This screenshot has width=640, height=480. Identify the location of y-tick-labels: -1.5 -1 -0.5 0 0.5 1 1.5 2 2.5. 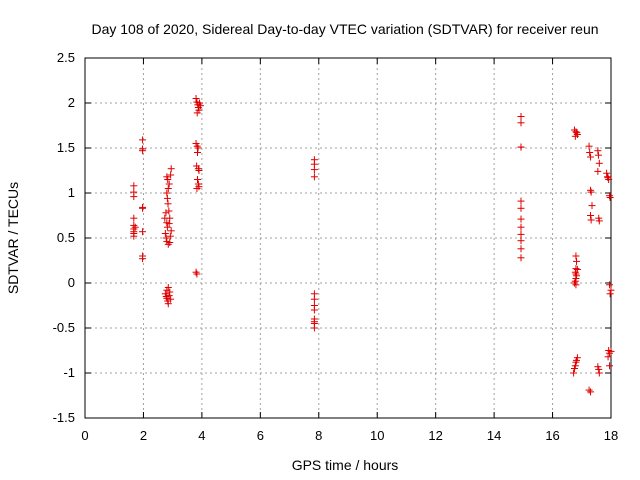
(64, 237).